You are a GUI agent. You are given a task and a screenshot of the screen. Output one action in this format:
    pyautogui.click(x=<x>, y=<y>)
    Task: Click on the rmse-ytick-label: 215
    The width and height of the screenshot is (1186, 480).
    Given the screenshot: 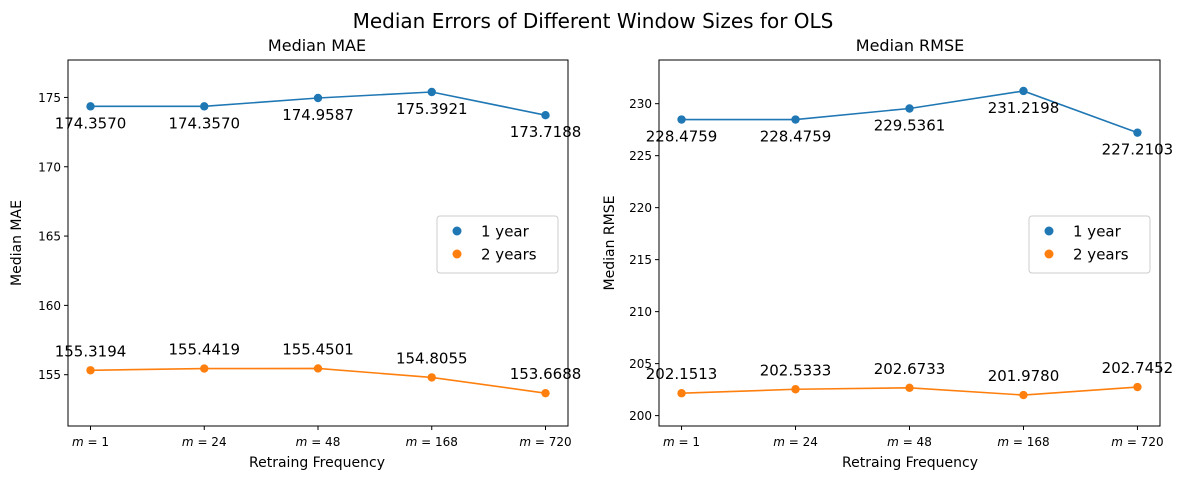 What is the action you would take?
    pyautogui.click(x=640, y=260)
    